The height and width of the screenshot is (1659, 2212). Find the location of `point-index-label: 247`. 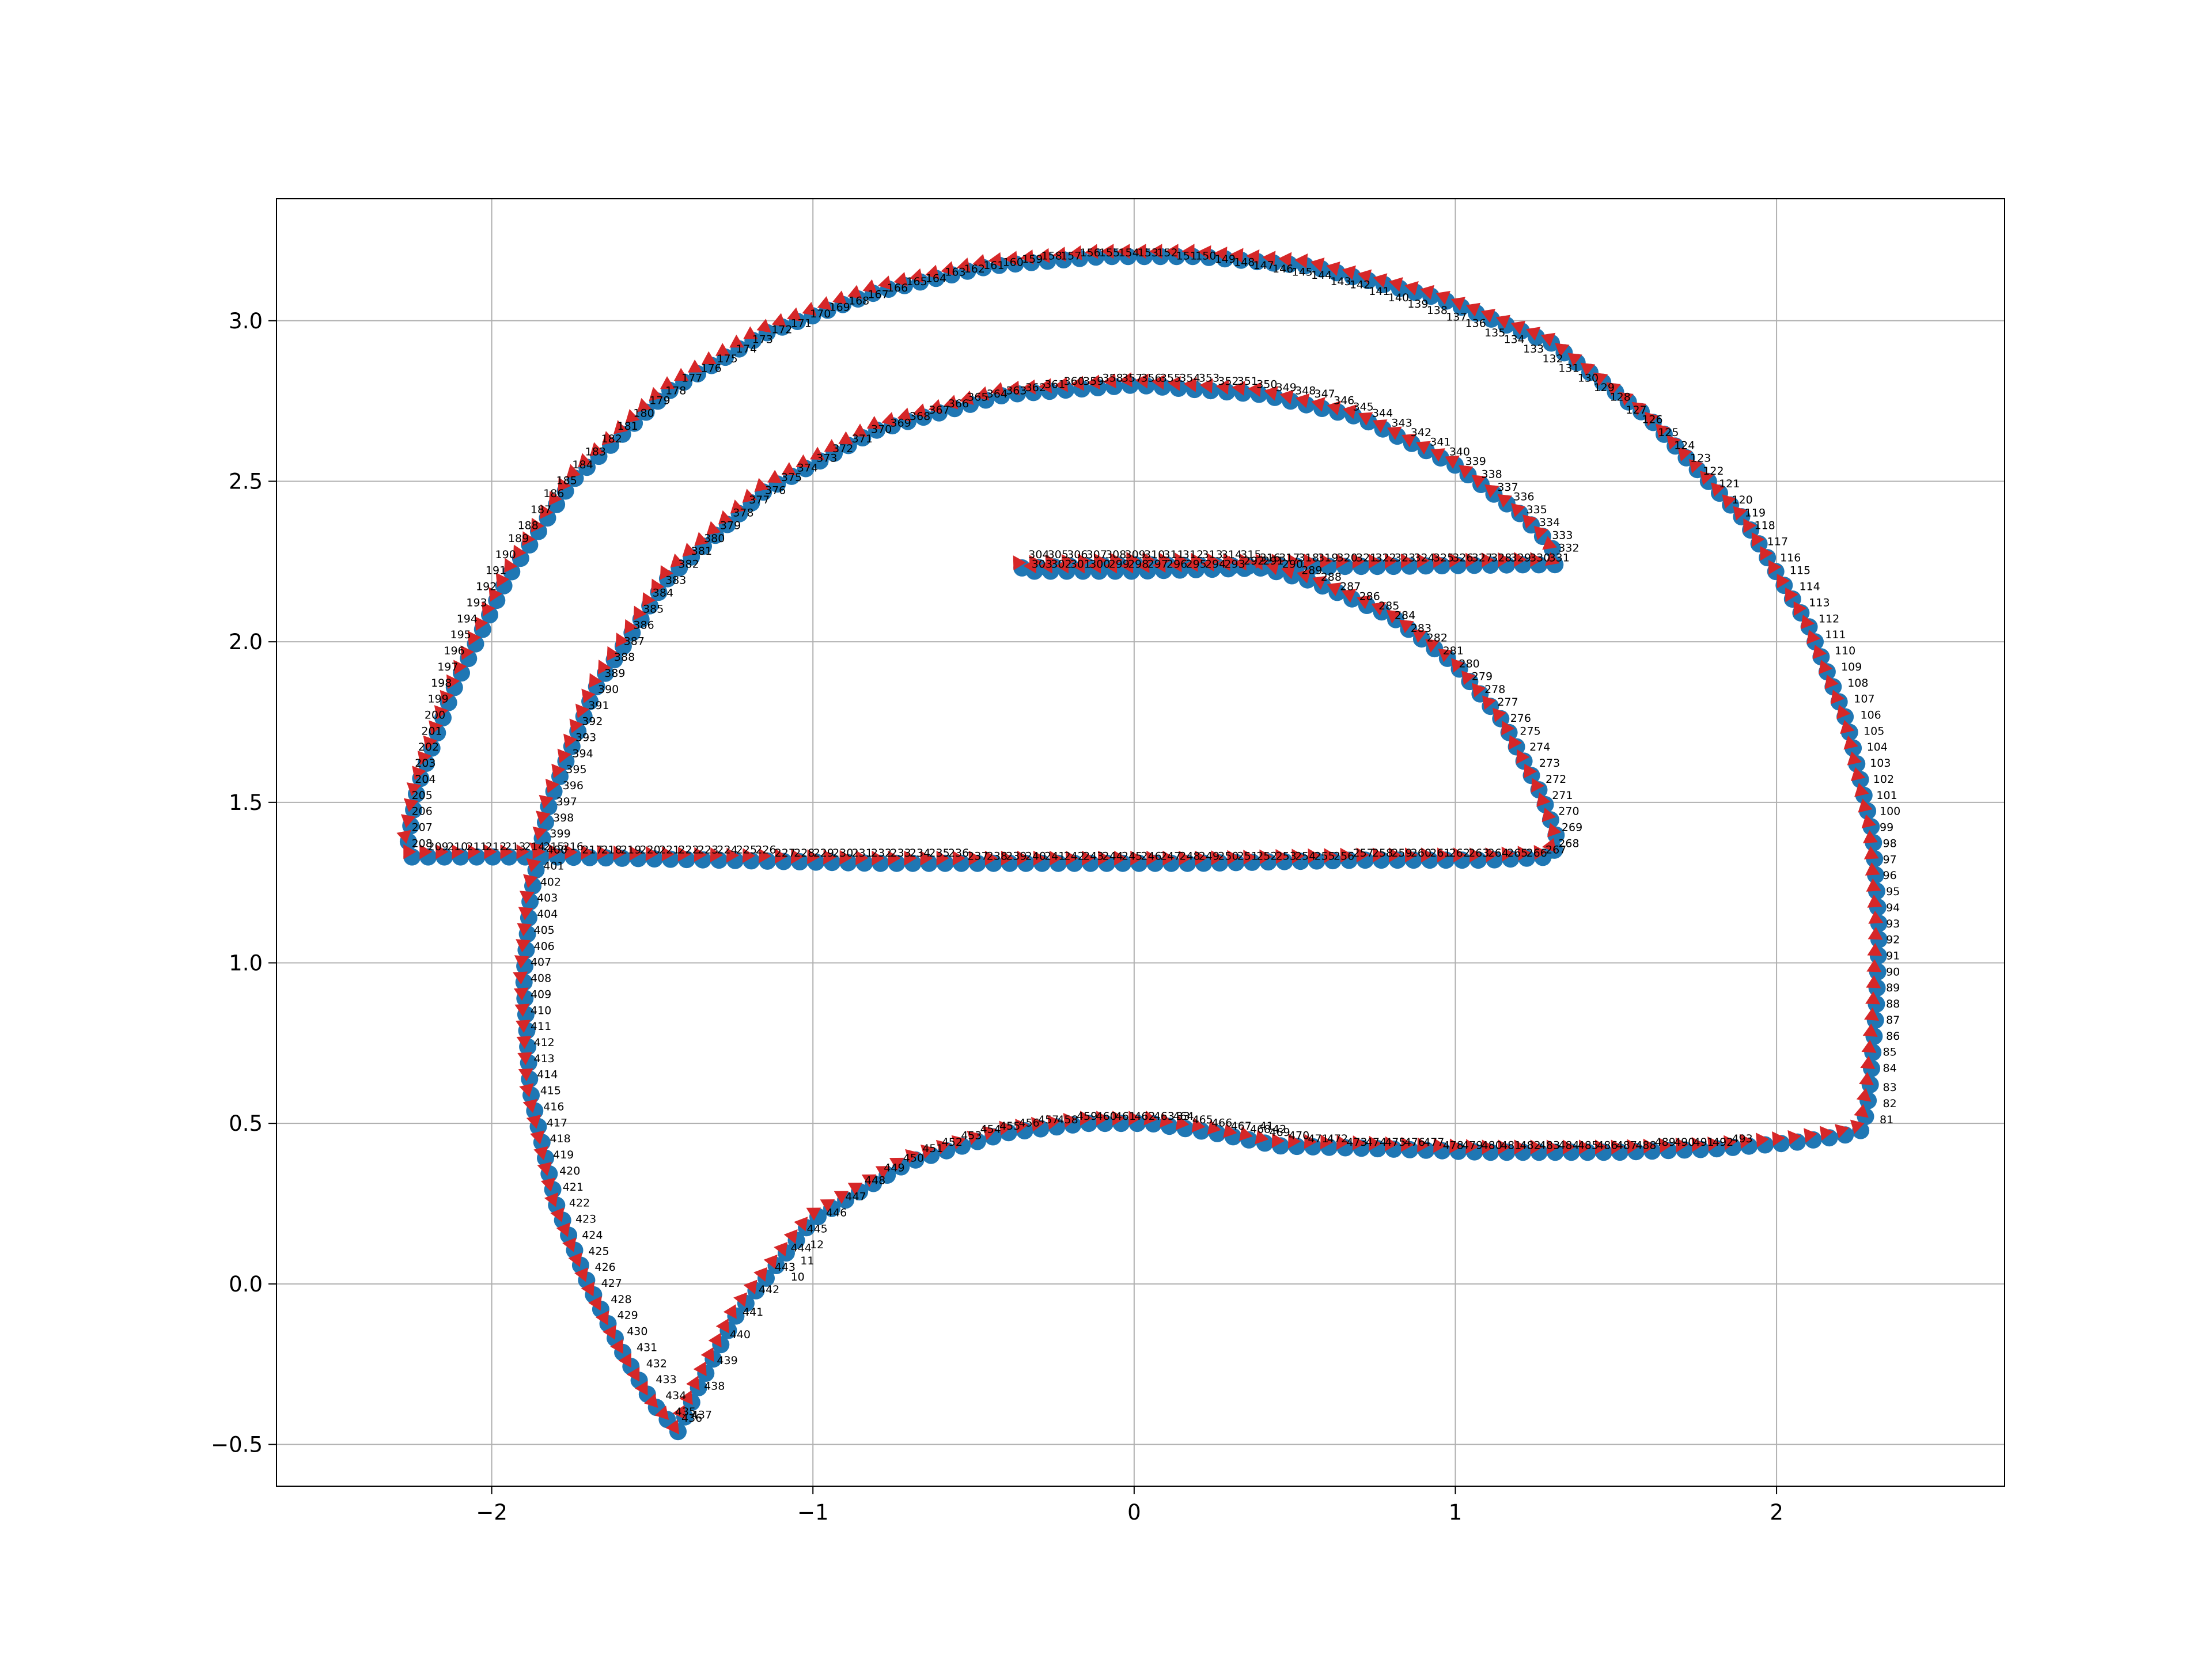

point-index-label: 247 is located at coordinates (1170, 856).